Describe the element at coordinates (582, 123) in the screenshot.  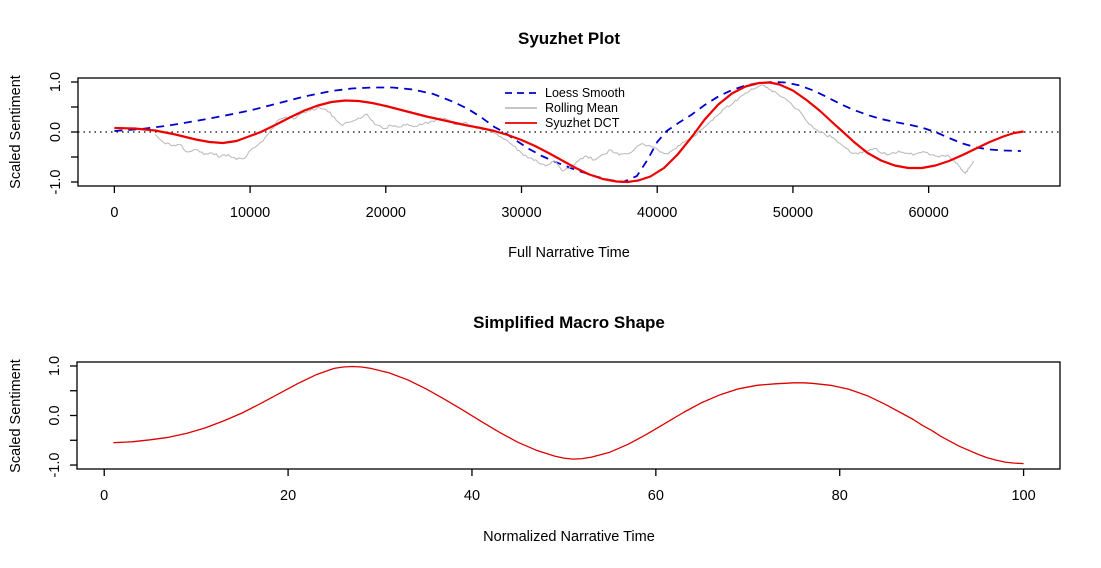
I see `legend-label: Syuzhet DCT` at that location.